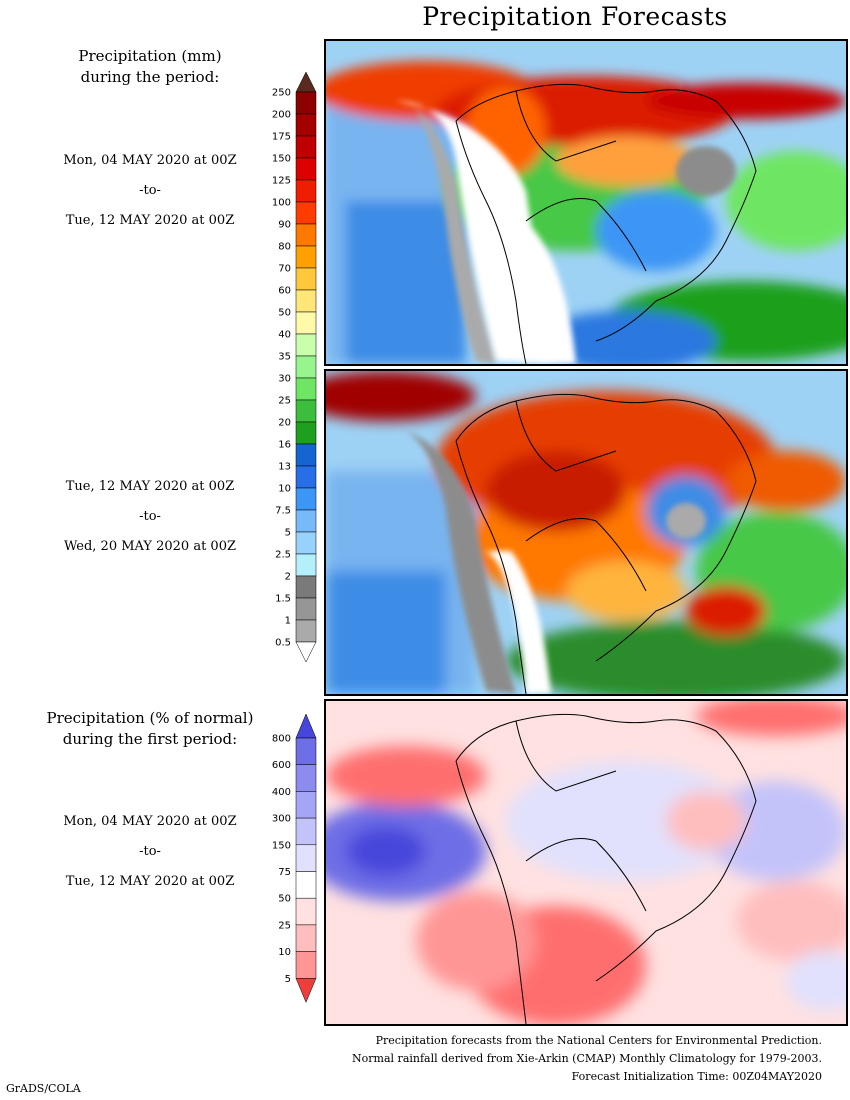  I want to click on section3-start-date: Mon, 04 MAY 2020 at 00Z, so click(150, 821).